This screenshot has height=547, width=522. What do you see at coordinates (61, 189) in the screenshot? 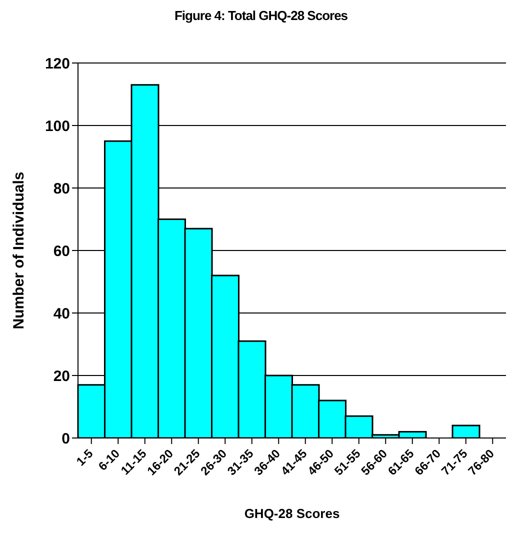
I see `y-tick-label: 80` at bounding box center [61, 189].